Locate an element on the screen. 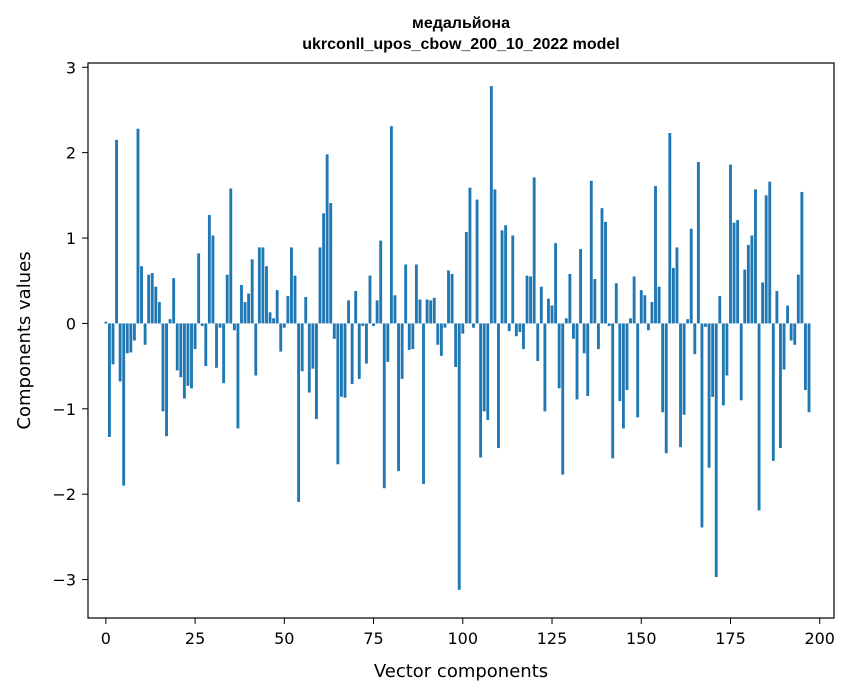  y-axis-ticks: −3 −2 −1 0 1 2 3 is located at coordinates (70, 324).